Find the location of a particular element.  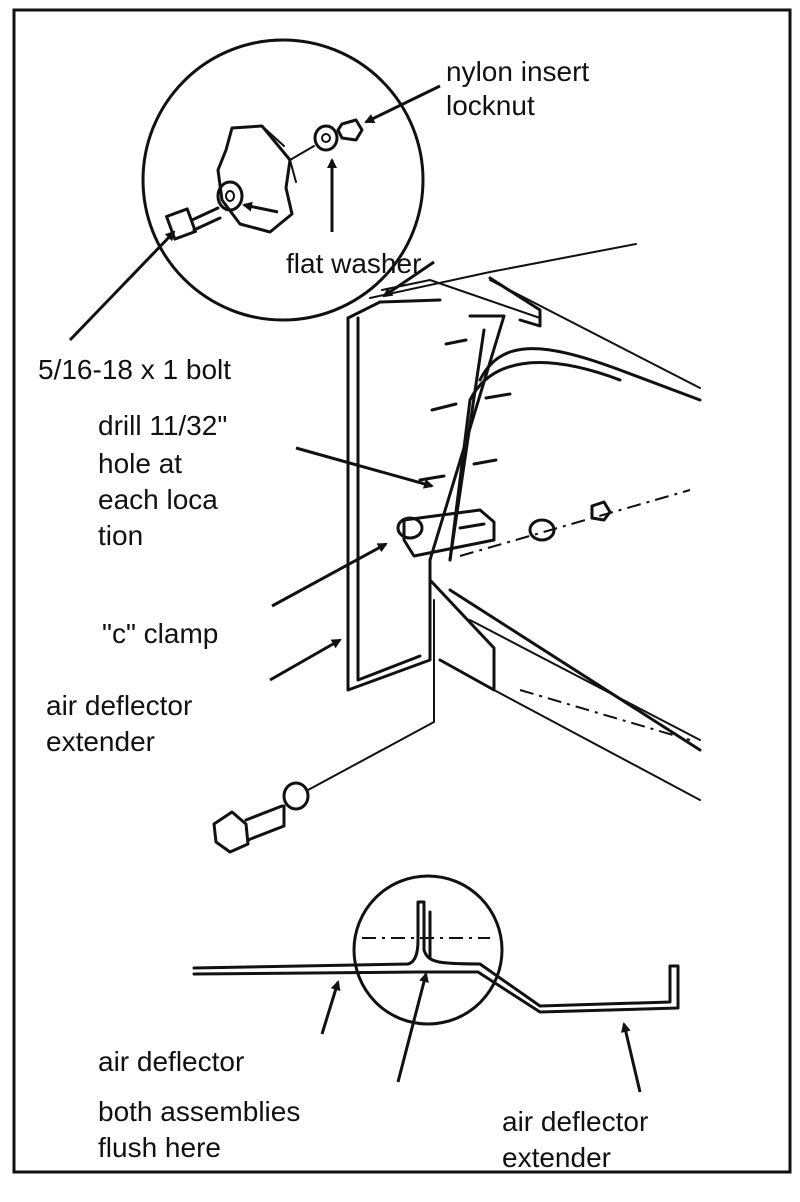

label-nylon-insert: nylon insert is located at coordinates (518, 71).